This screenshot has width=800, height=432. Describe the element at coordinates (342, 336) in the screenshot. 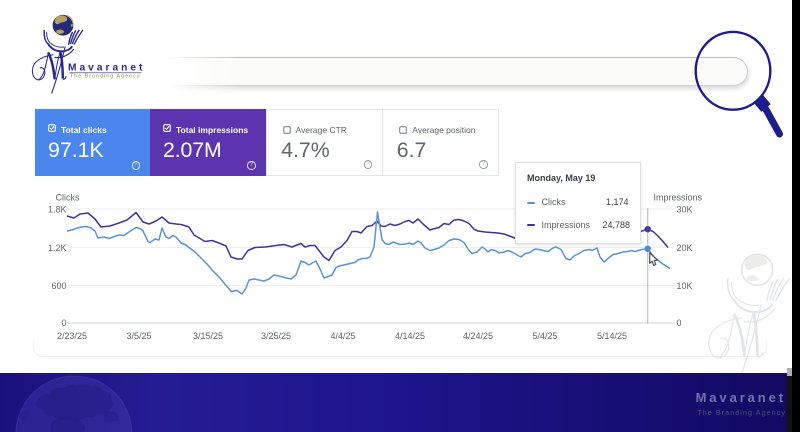

I see `svg-text: 4/4/25` at that location.